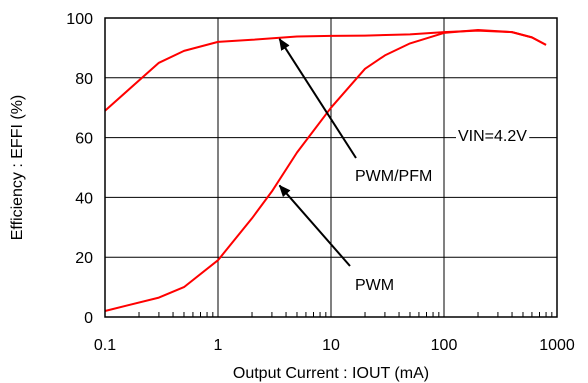  I want to click on annotation-pwm: PWM, so click(374, 285).